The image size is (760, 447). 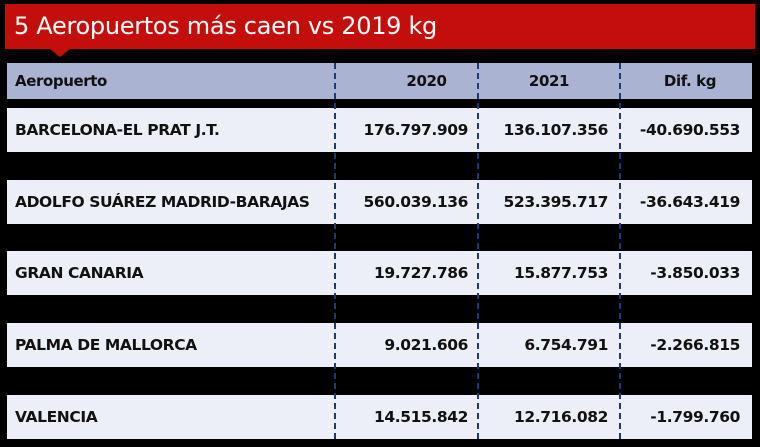 What do you see at coordinates (549, 81) in the screenshot?
I see `header-2021: 2021` at bounding box center [549, 81].